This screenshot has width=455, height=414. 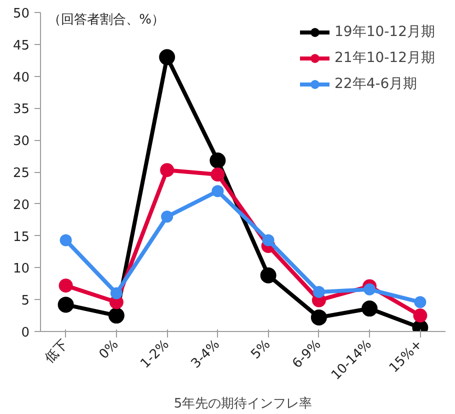 What do you see at coordinates (57, 351) in the screenshot?
I see `x-tick-label: 低下` at bounding box center [57, 351].